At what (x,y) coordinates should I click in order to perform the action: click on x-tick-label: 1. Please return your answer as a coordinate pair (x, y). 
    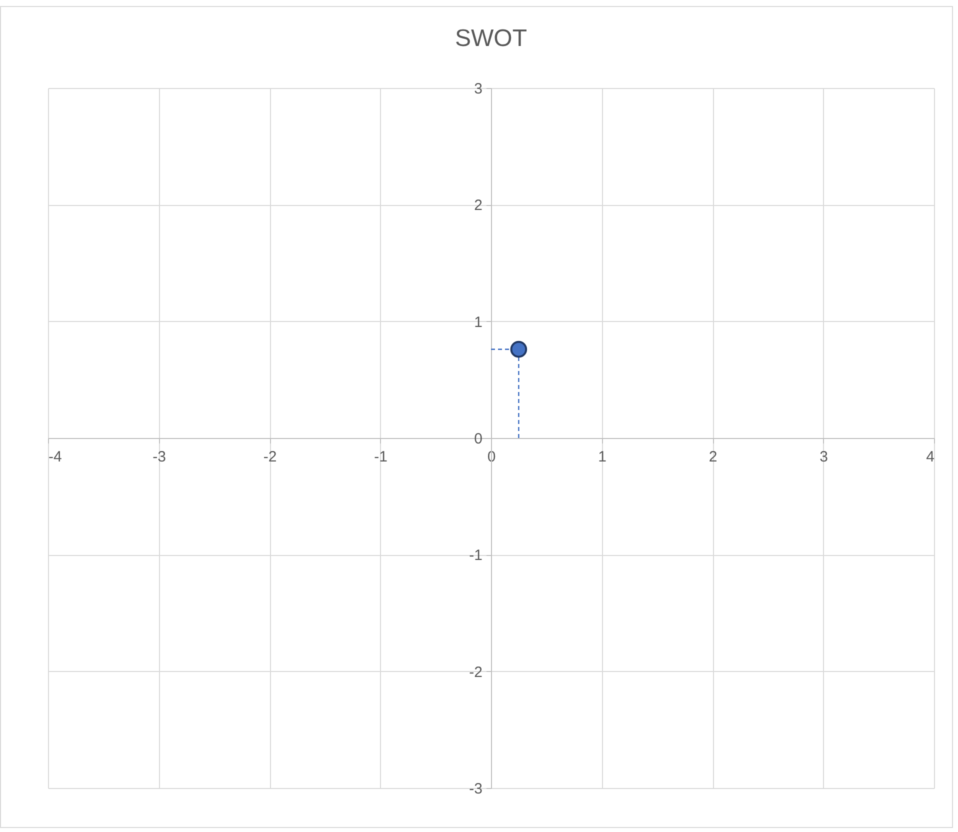
    Looking at the image, I should click on (602, 457).